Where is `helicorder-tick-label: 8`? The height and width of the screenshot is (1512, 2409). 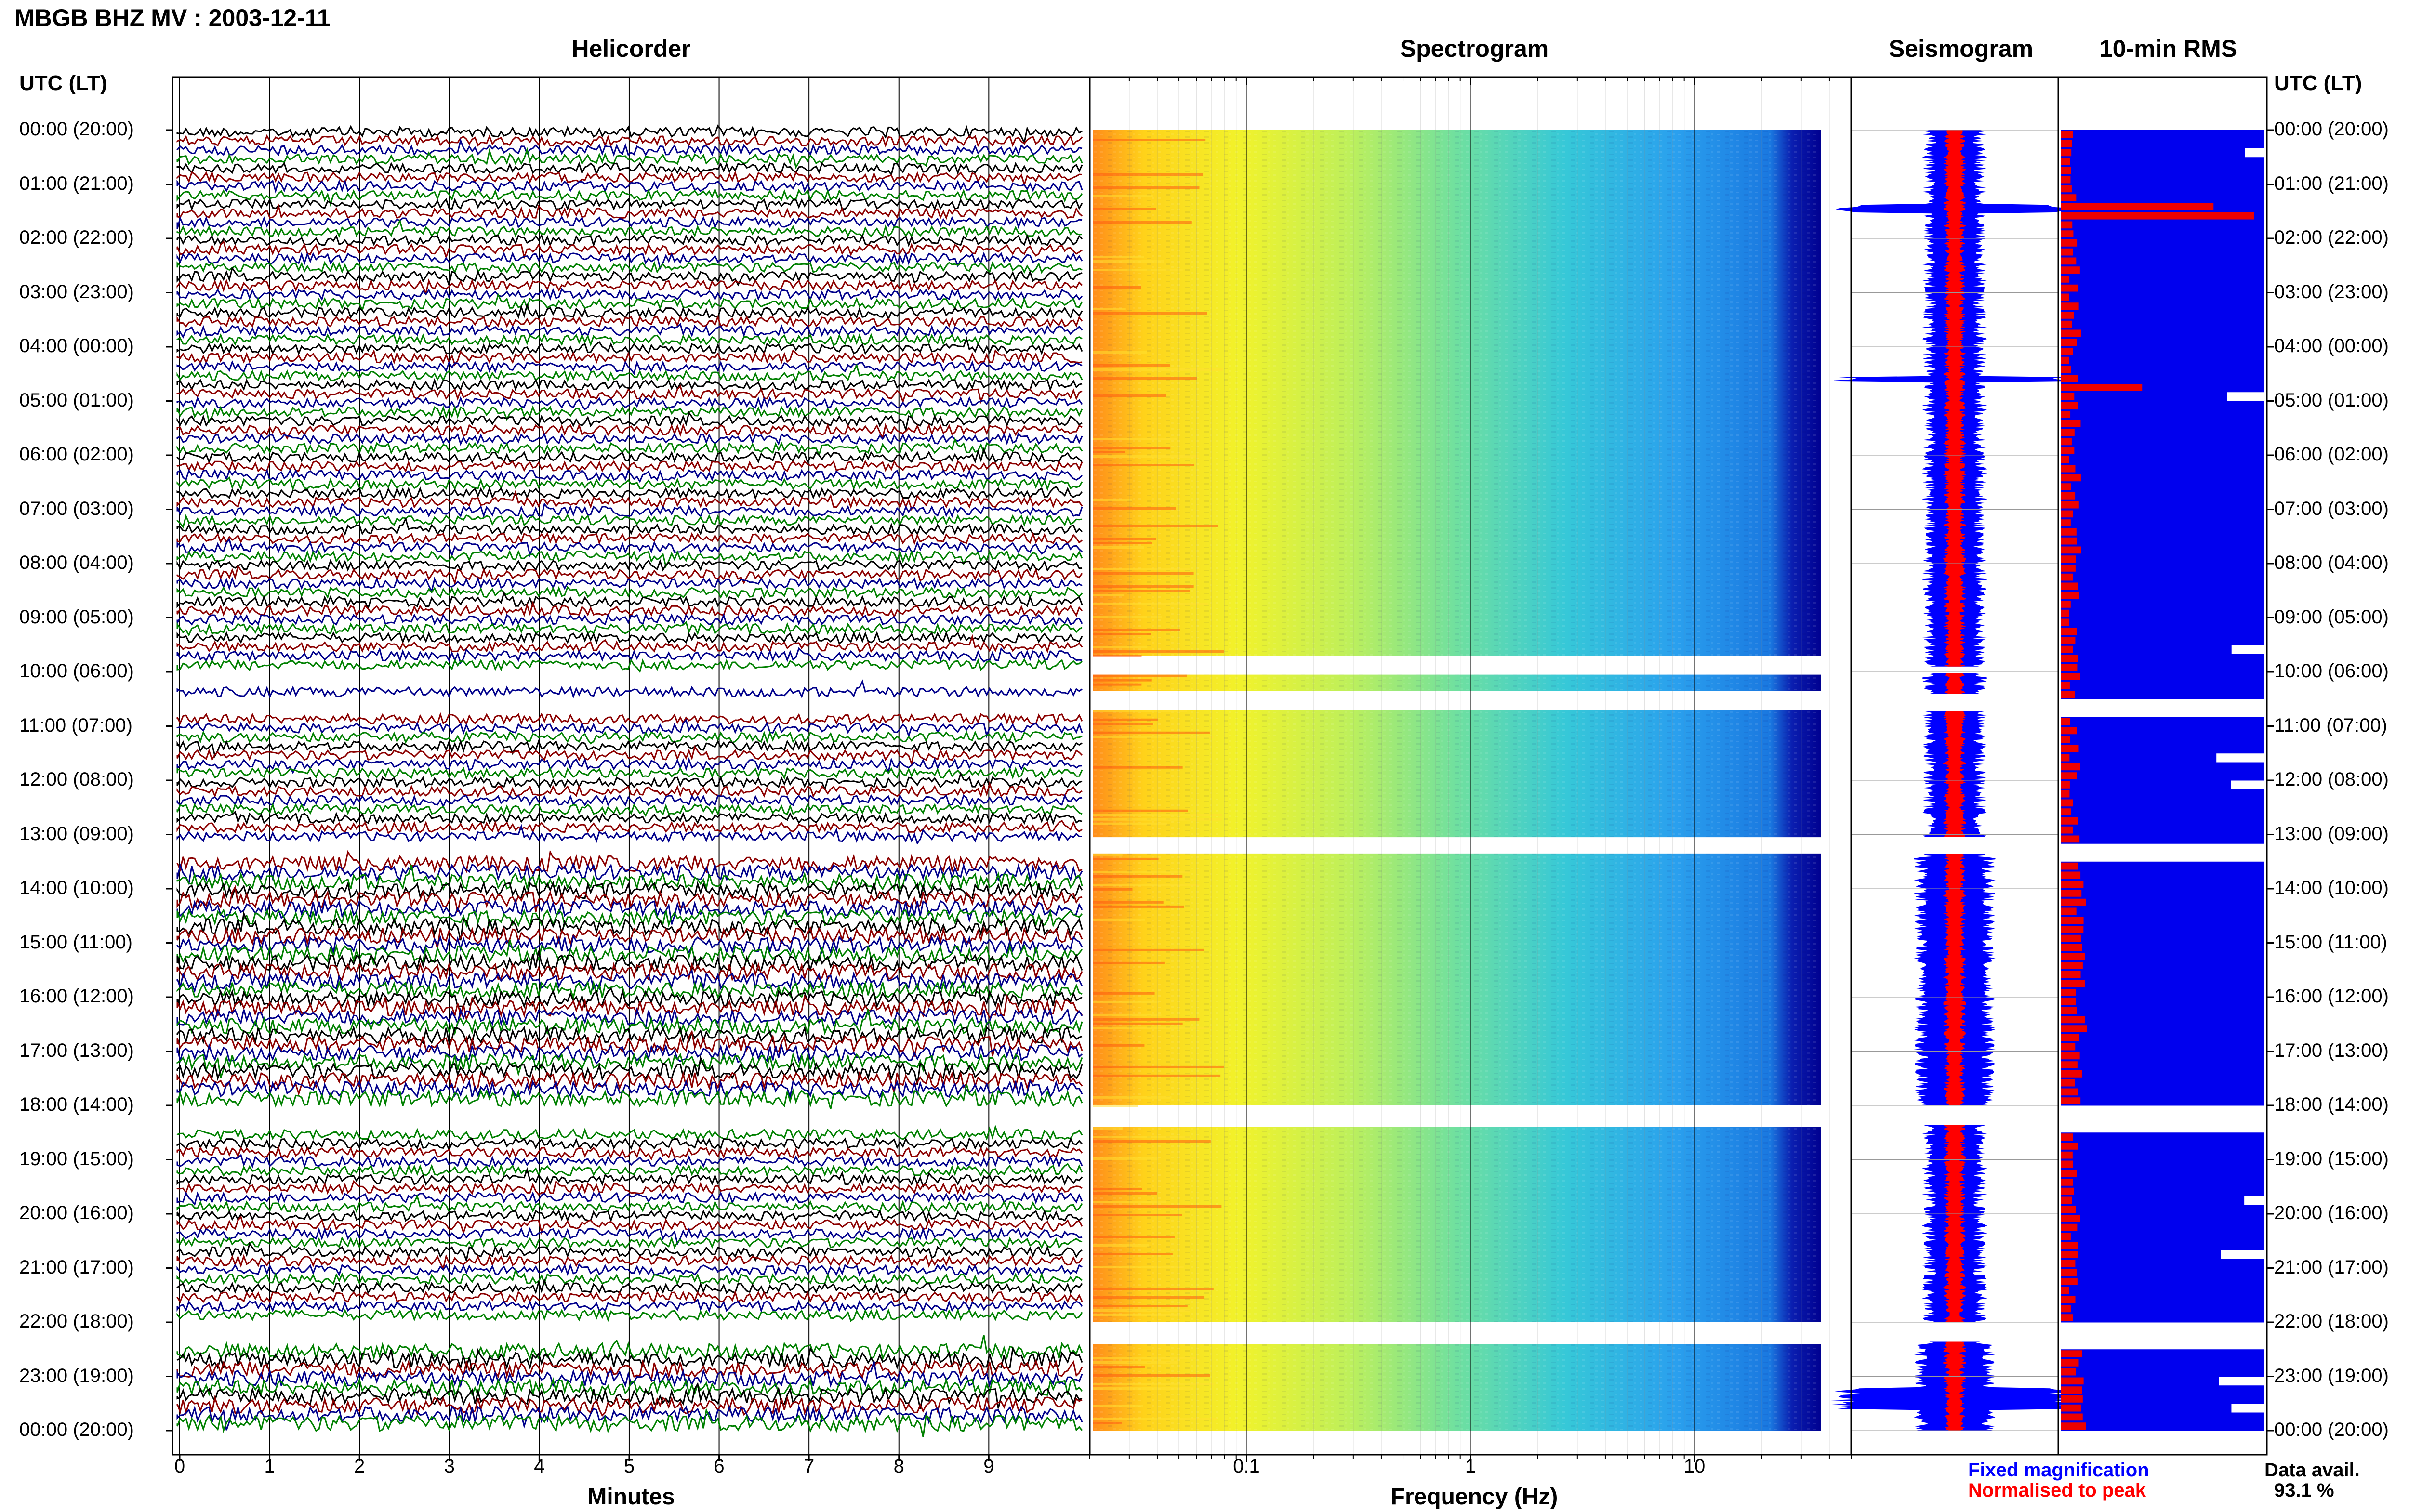
helicorder-tick-label: 8 is located at coordinates (898, 1466).